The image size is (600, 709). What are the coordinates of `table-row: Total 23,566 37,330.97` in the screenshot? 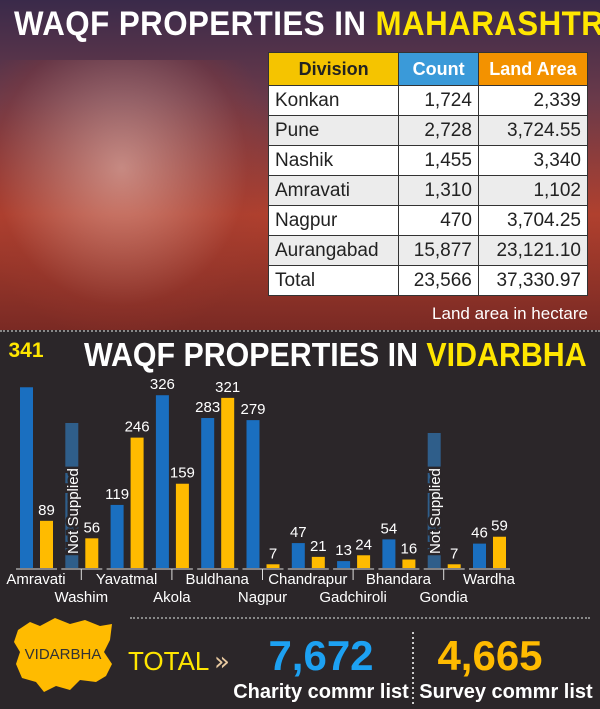 It's located at (428, 280).